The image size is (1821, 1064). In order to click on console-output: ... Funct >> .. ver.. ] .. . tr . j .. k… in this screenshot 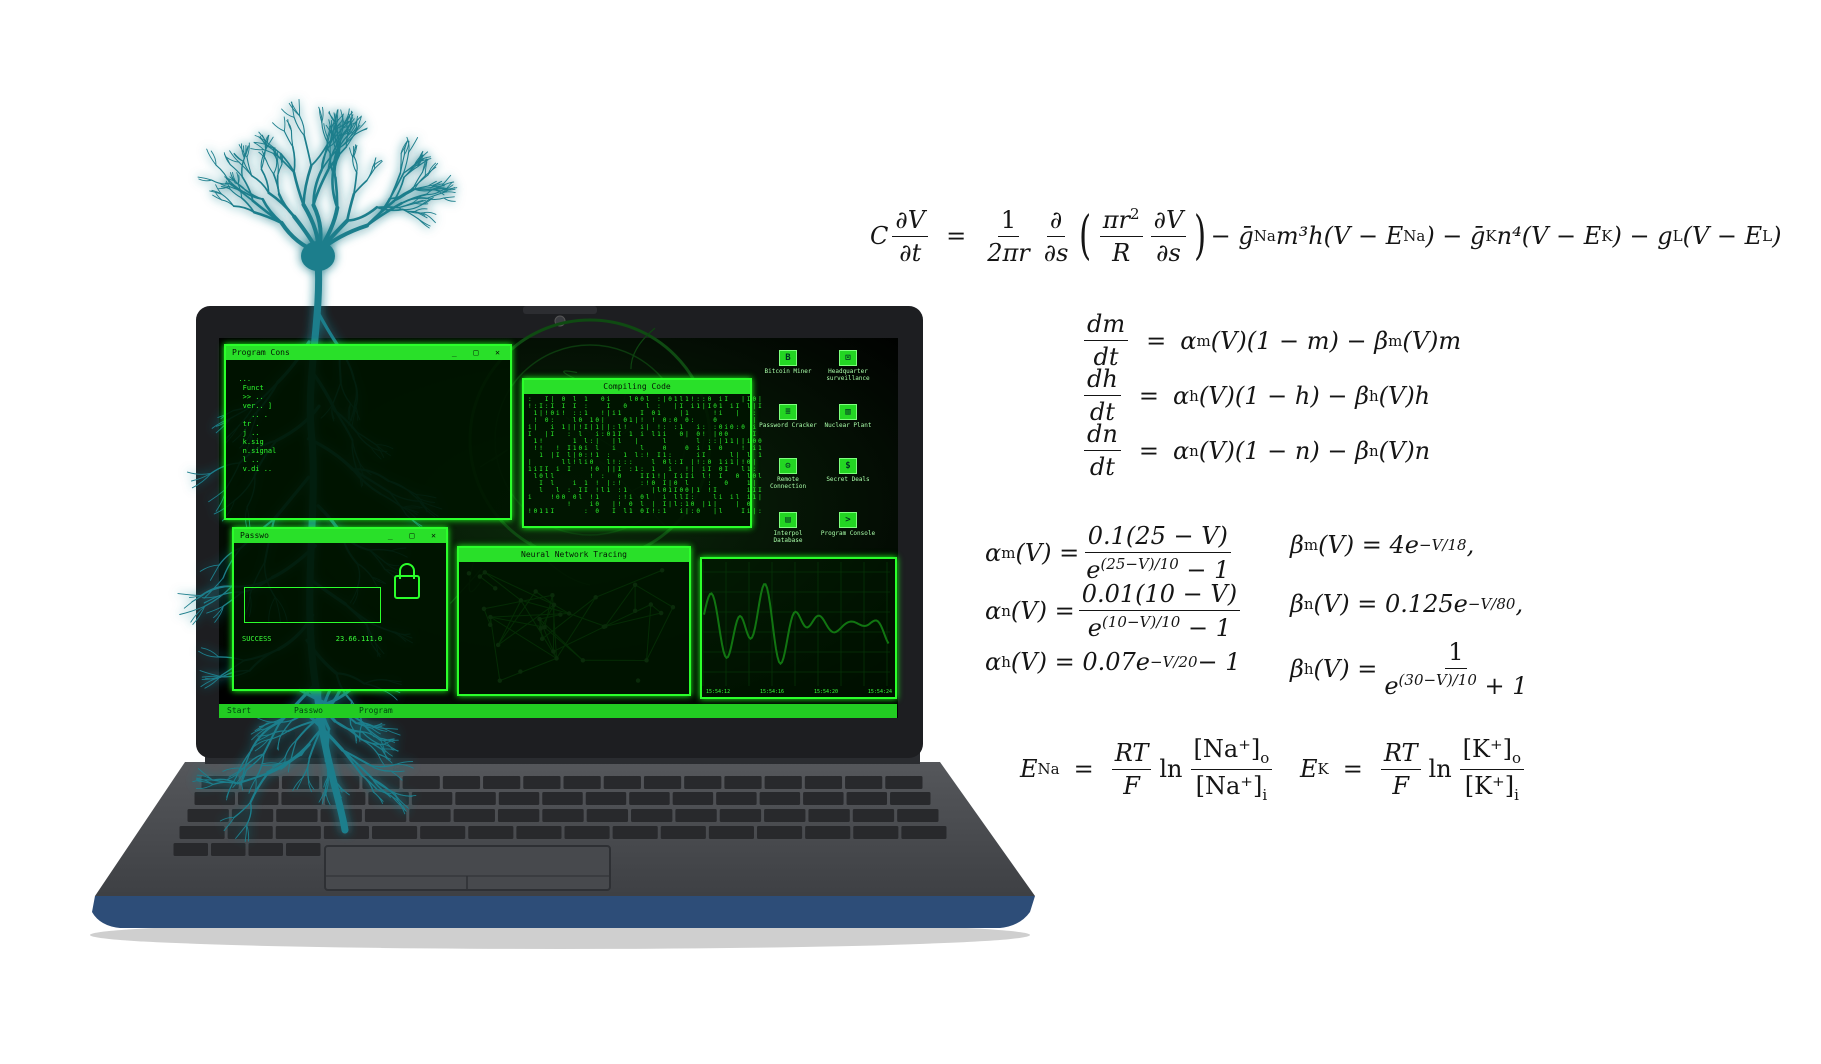, I will do `click(257, 424)`.